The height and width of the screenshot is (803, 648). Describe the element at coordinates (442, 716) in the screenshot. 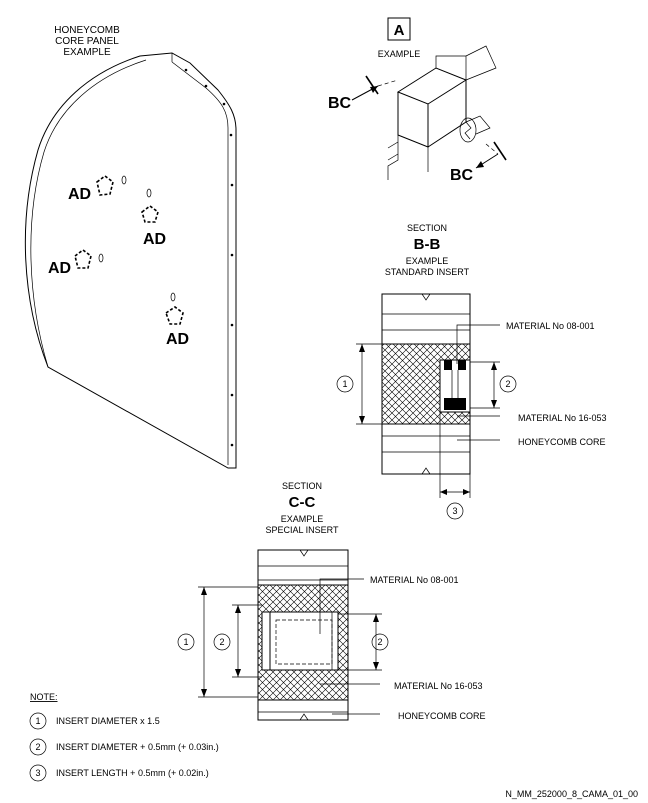

I see `cc-callout-honeycomb-core: HONEYCOMB CORE` at that location.